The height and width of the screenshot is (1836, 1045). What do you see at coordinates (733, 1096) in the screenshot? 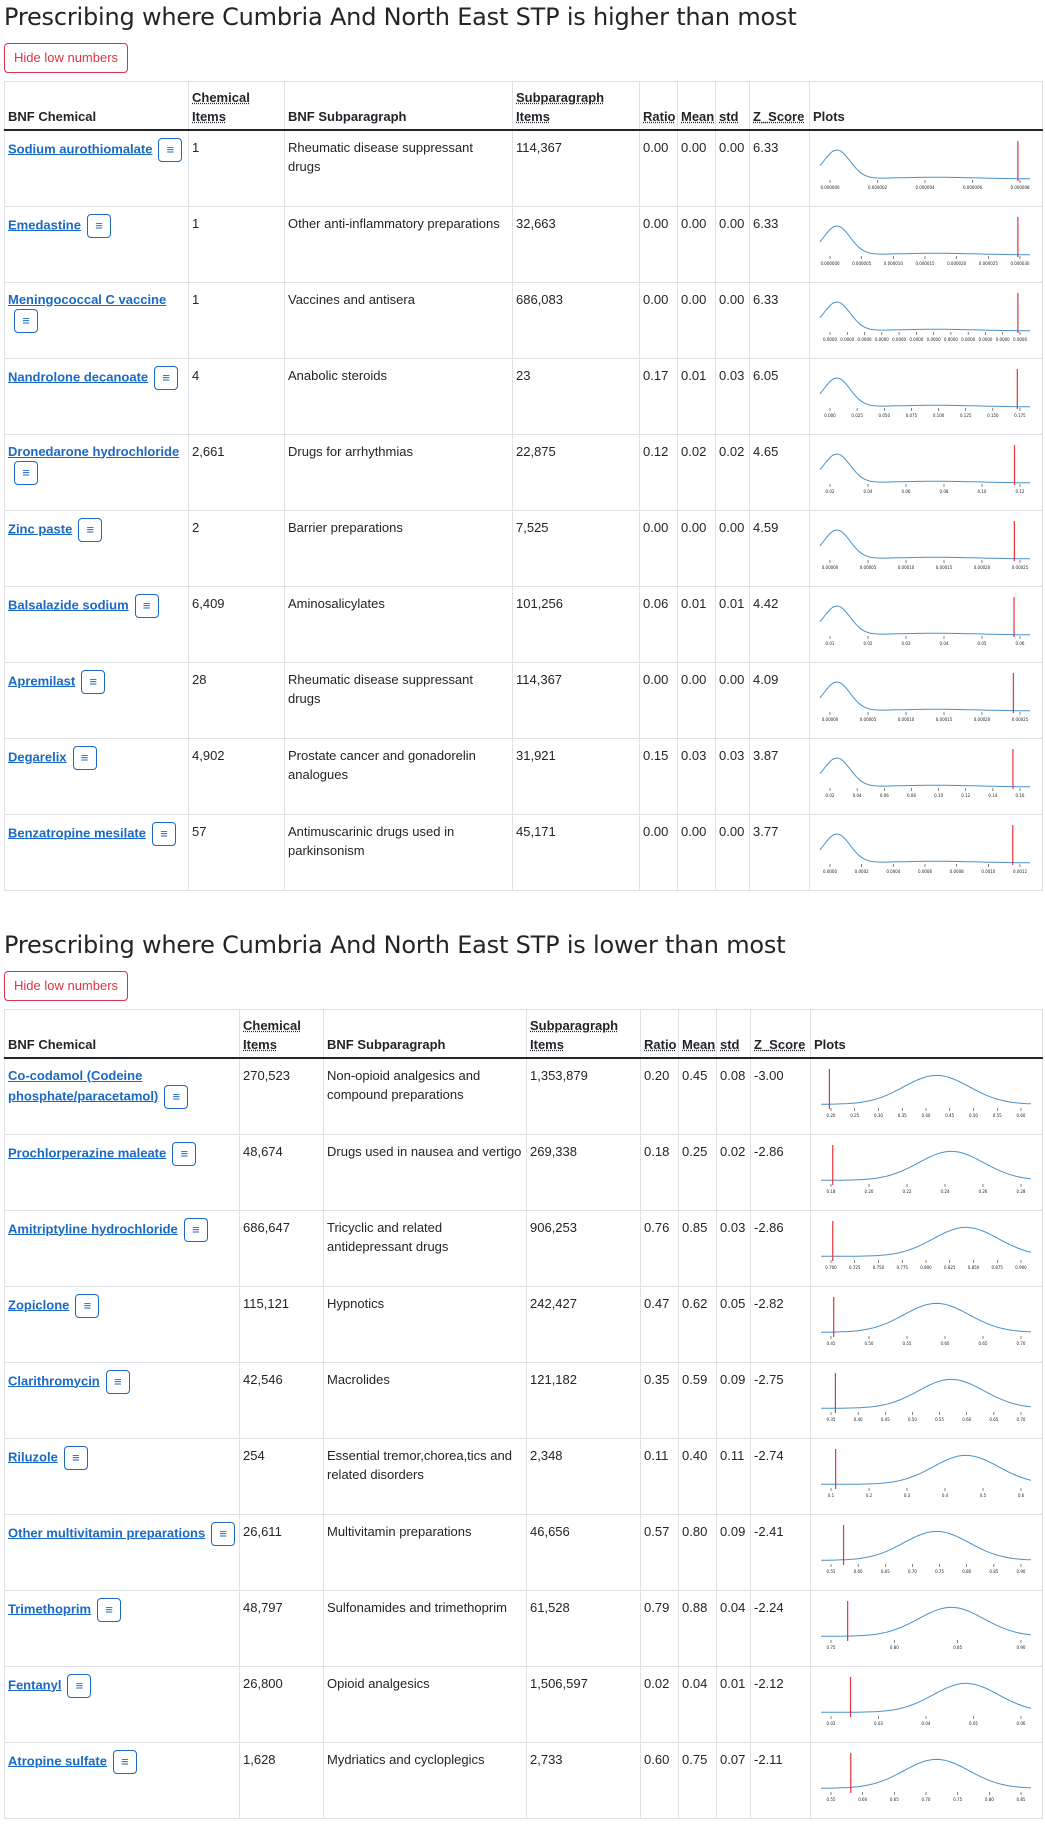
I see `cell-std: 0.08` at bounding box center [733, 1096].